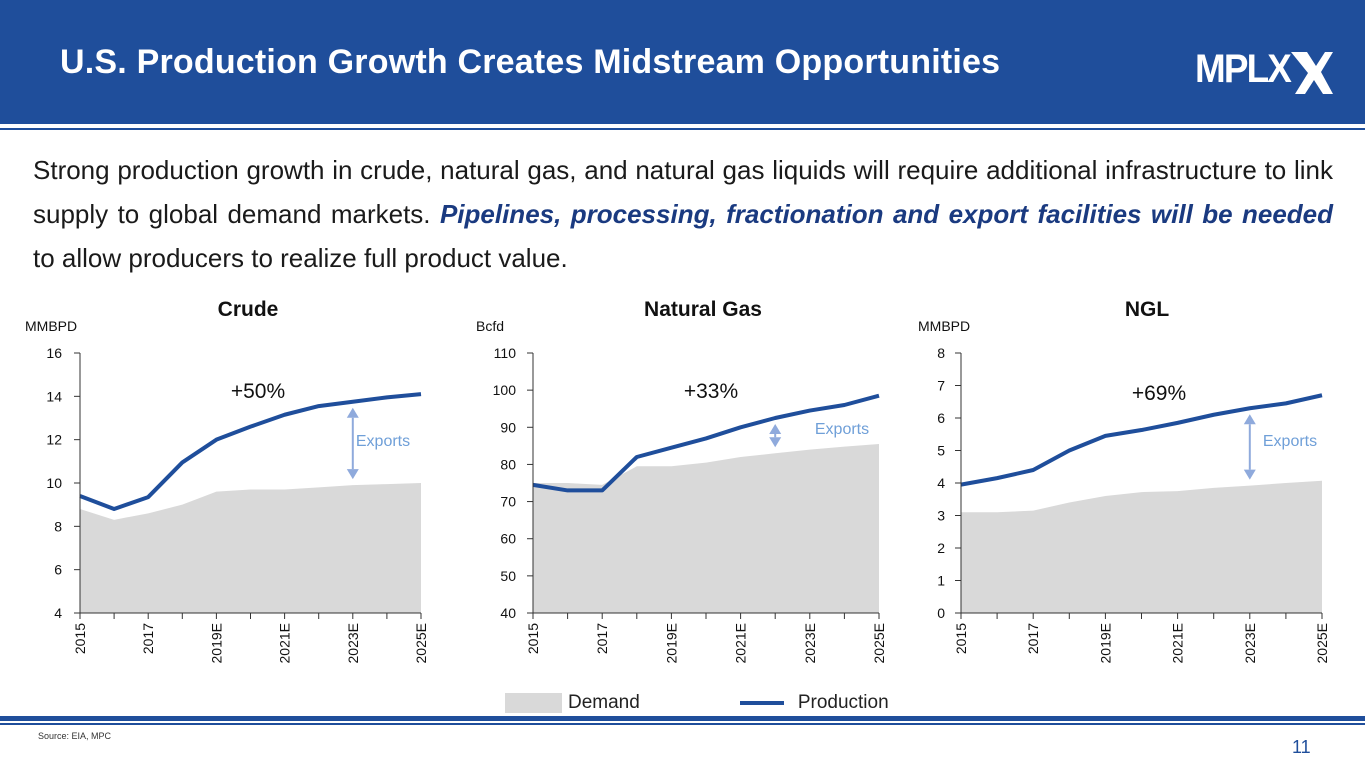 The height and width of the screenshot is (768, 1365). What do you see at coordinates (508, 613) in the screenshot?
I see `gas-y-tick-label: 40` at bounding box center [508, 613].